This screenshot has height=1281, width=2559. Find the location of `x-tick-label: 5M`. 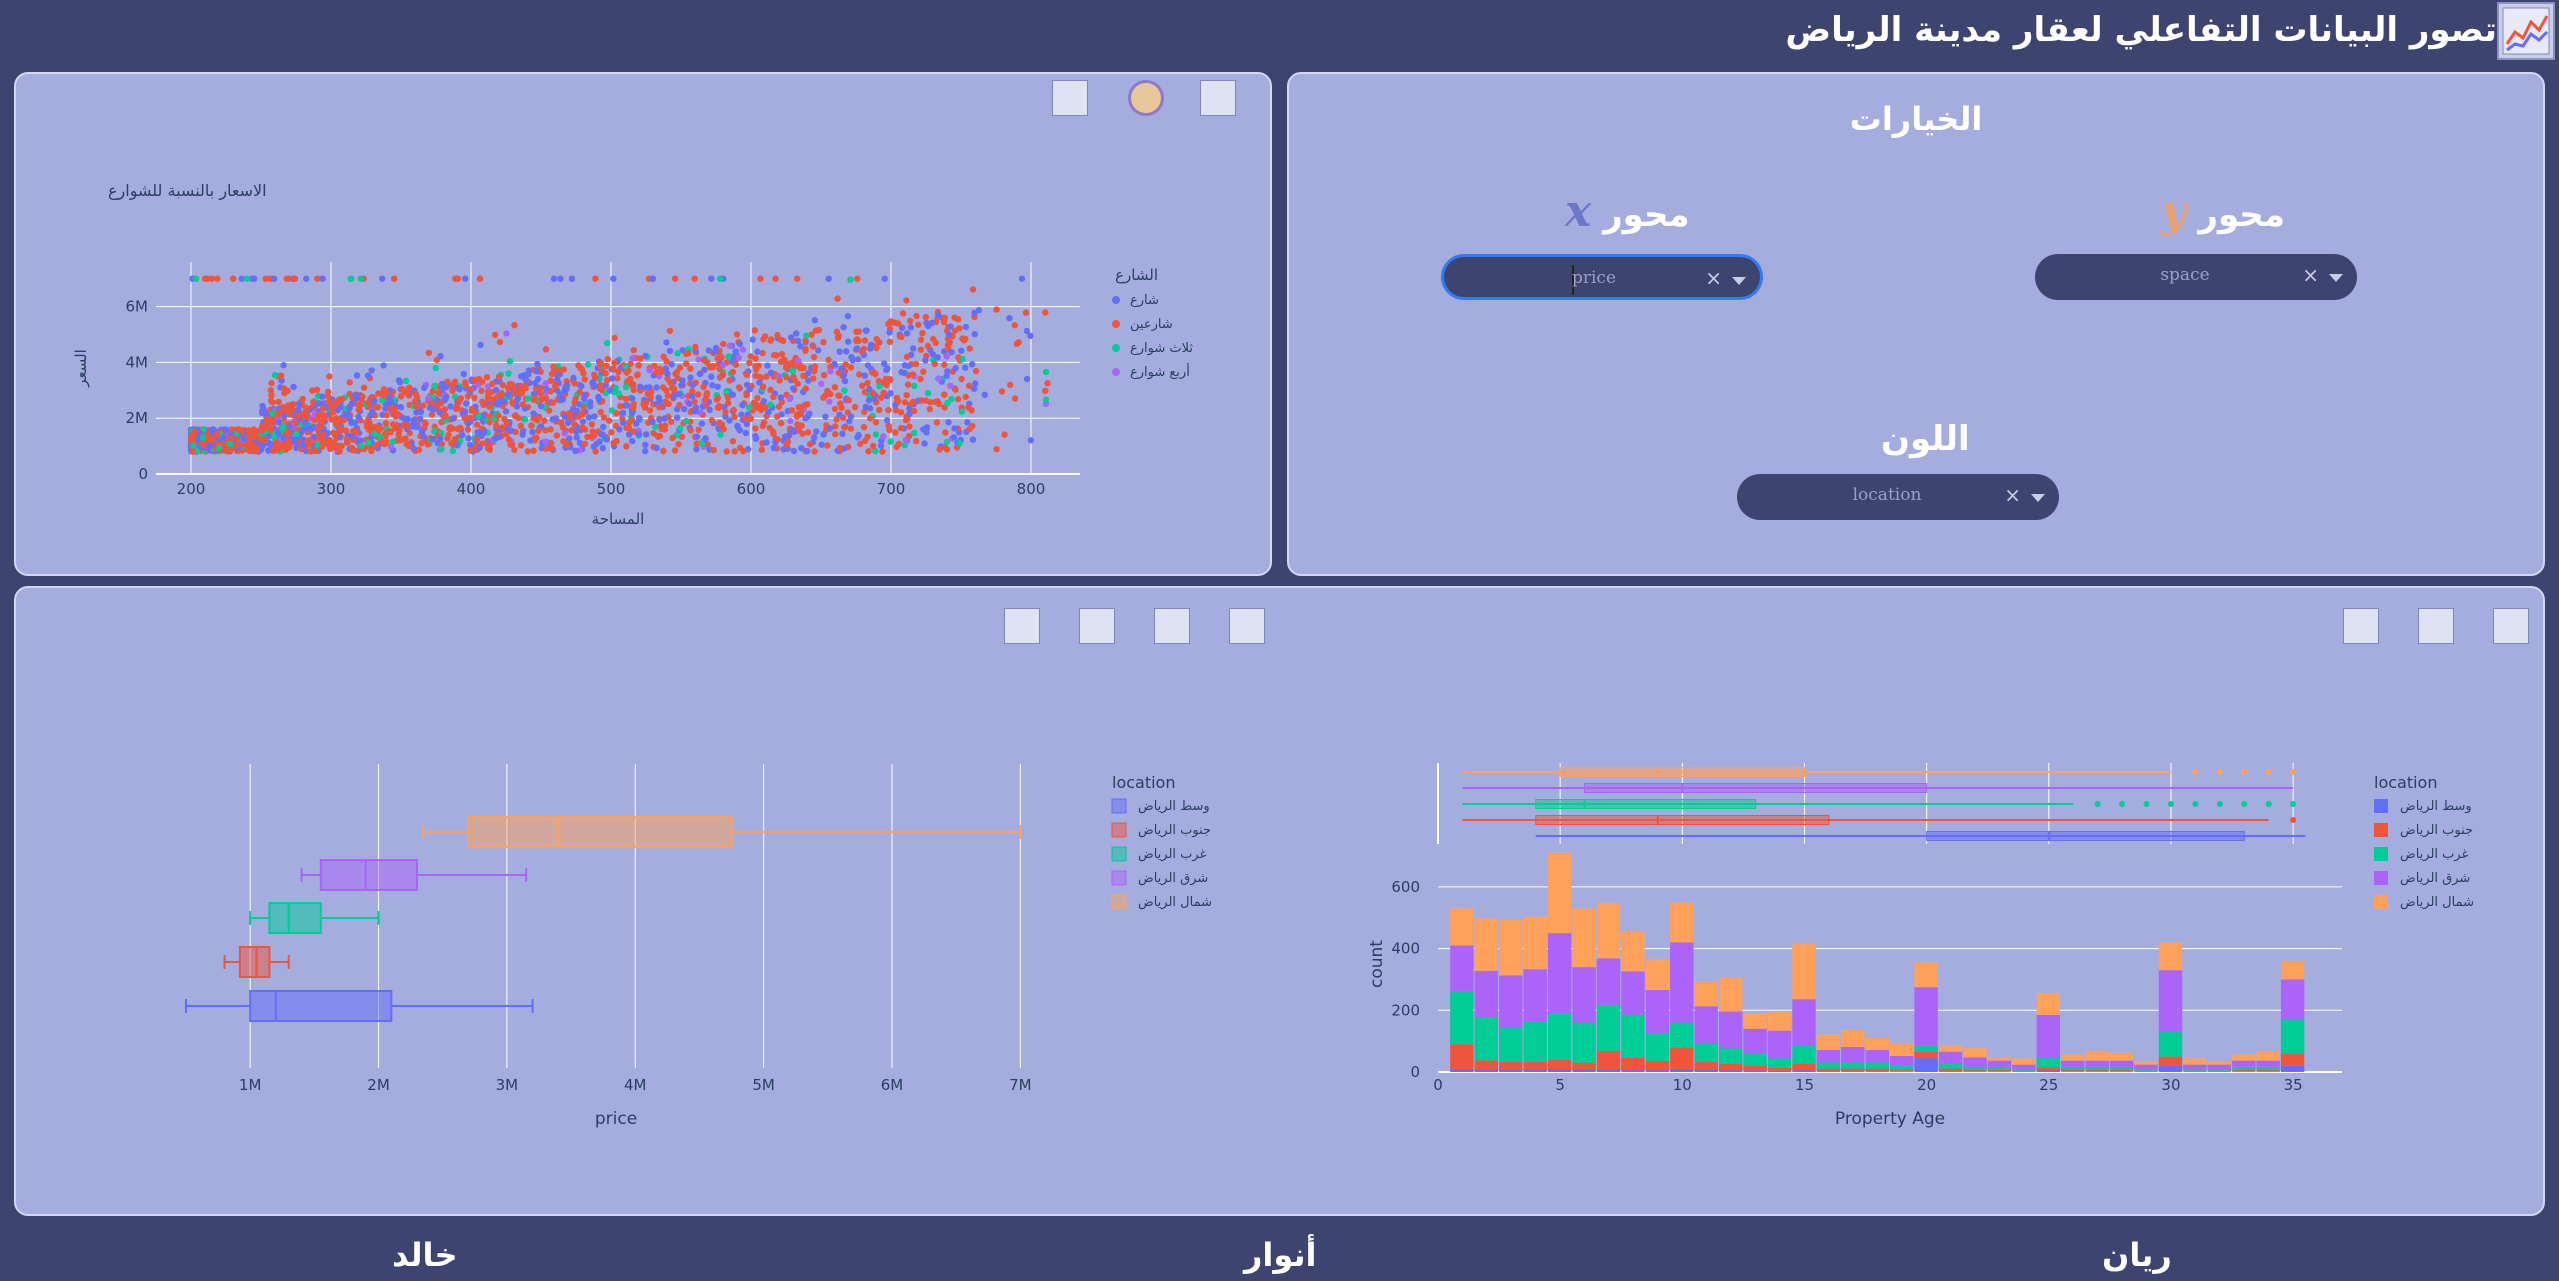

x-tick-label: 5M is located at coordinates (763, 1085).